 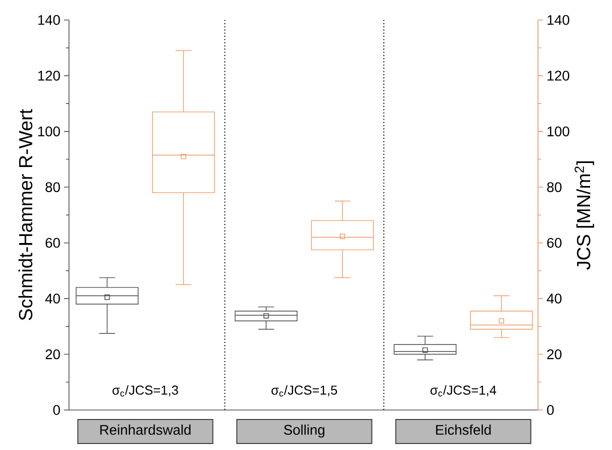 What do you see at coordinates (463, 429) in the screenshot?
I see `x-tick-label: Eichsfeld` at bounding box center [463, 429].